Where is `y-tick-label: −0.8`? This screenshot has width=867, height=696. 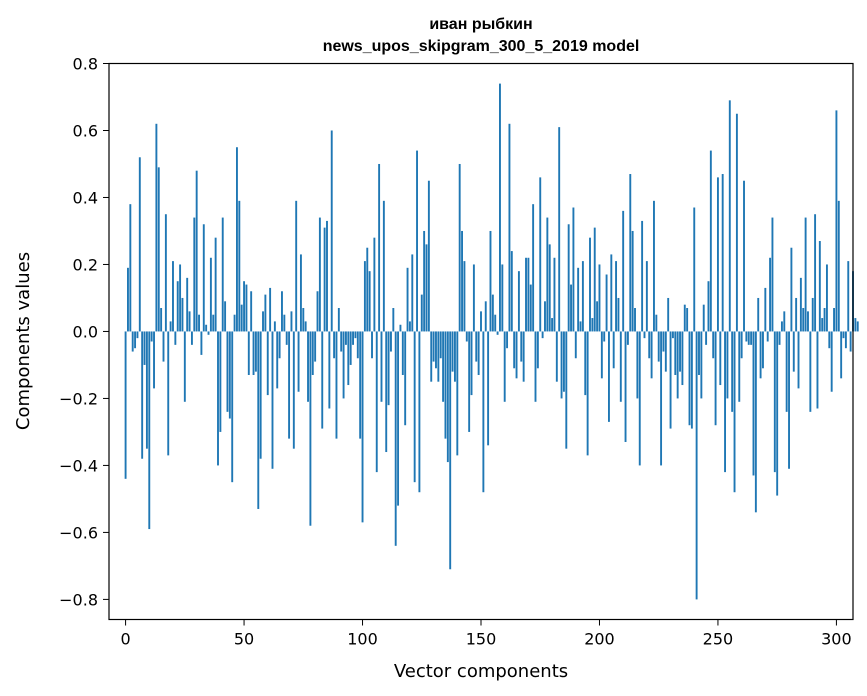 y-tick-label: −0.8 is located at coordinates (78, 599).